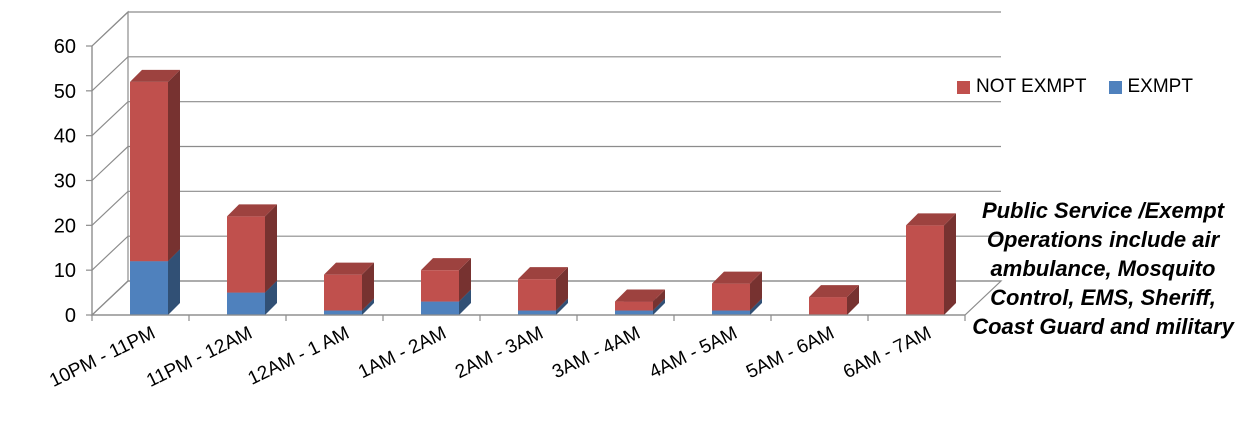  Describe the element at coordinates (1115, 87) in the screenshot. I see `legend-swatch-exmpt` at that location.